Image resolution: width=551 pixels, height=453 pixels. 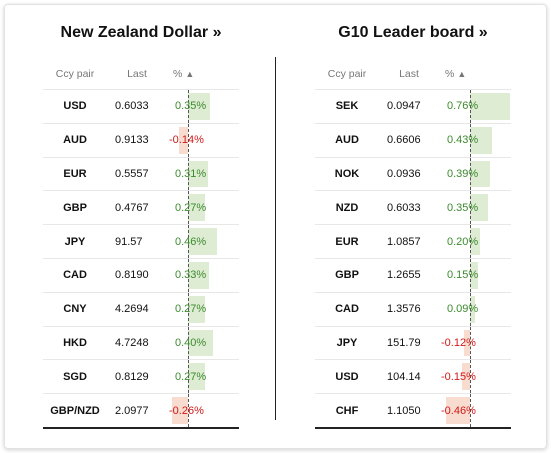 What do you see at coordinates (75, 309) in the screenshot?
I see `ccy-pair-cell: CNY` at bounding box center [75, 309].